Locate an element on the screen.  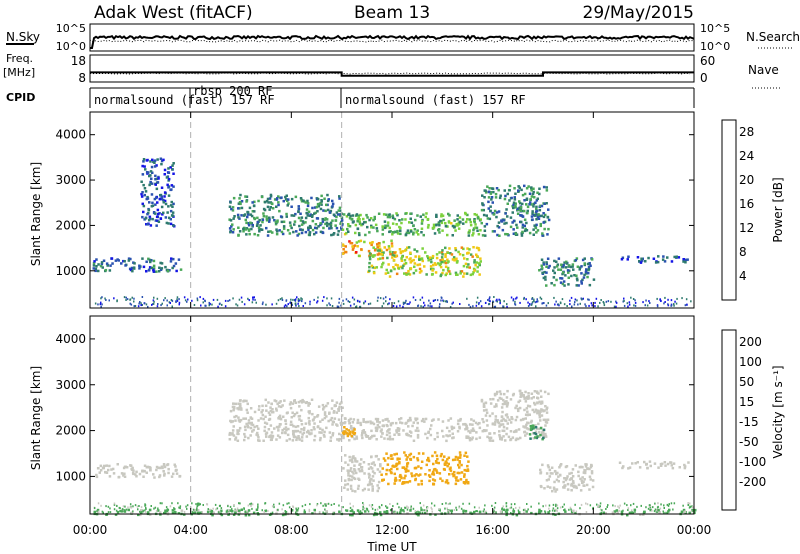
x-tick-label: 20:00 is located at coordinates (593, 530).